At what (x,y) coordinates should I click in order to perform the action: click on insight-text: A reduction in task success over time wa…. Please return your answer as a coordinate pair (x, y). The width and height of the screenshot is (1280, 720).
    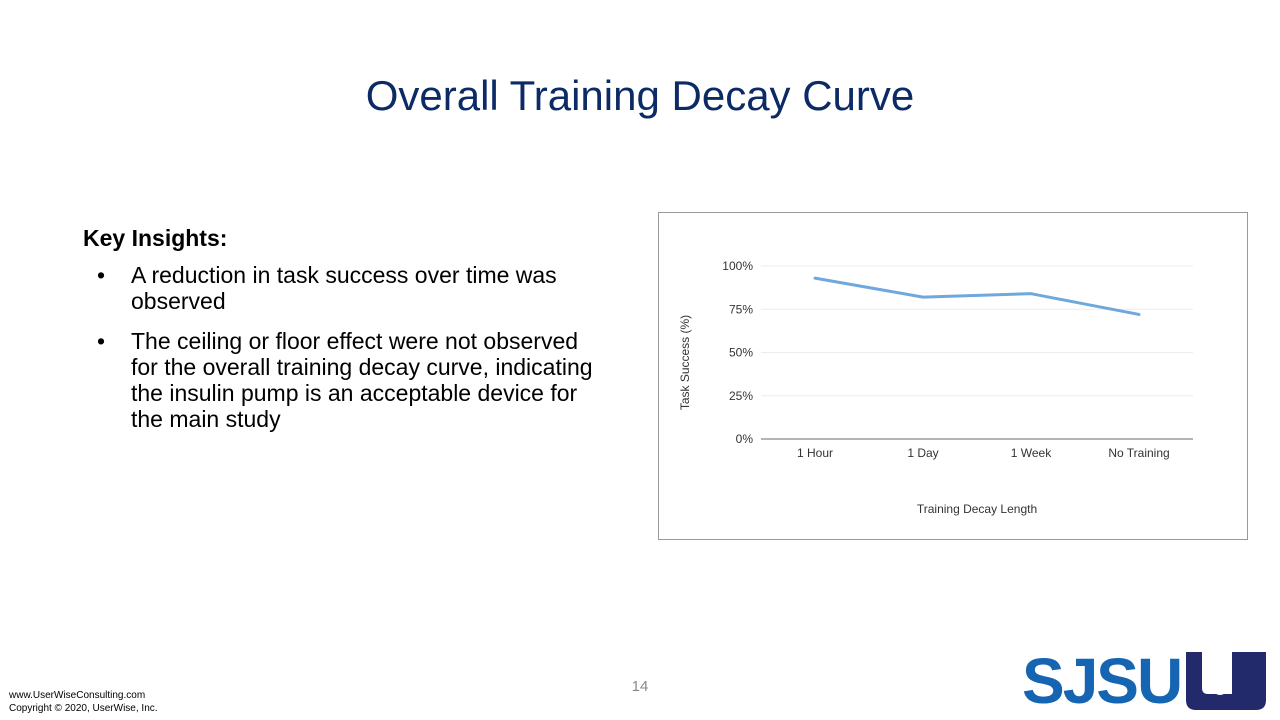
    Looking at the image, I should click on (344, 288).